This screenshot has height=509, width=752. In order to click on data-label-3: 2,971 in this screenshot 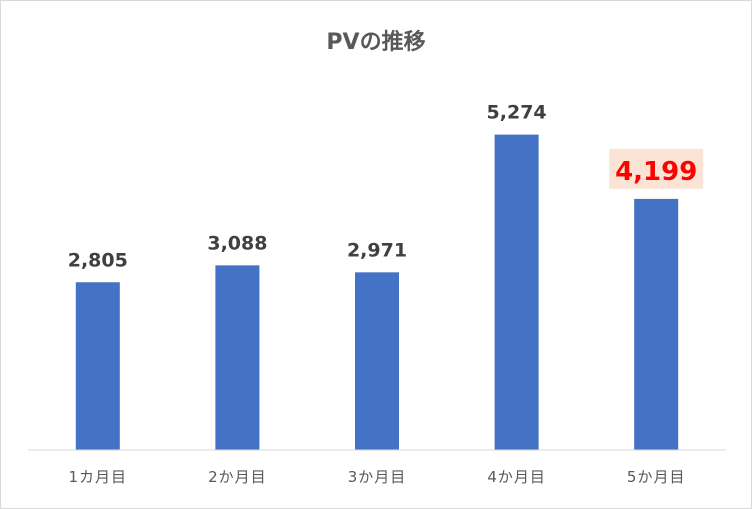, I will do `click(377, 250)`.